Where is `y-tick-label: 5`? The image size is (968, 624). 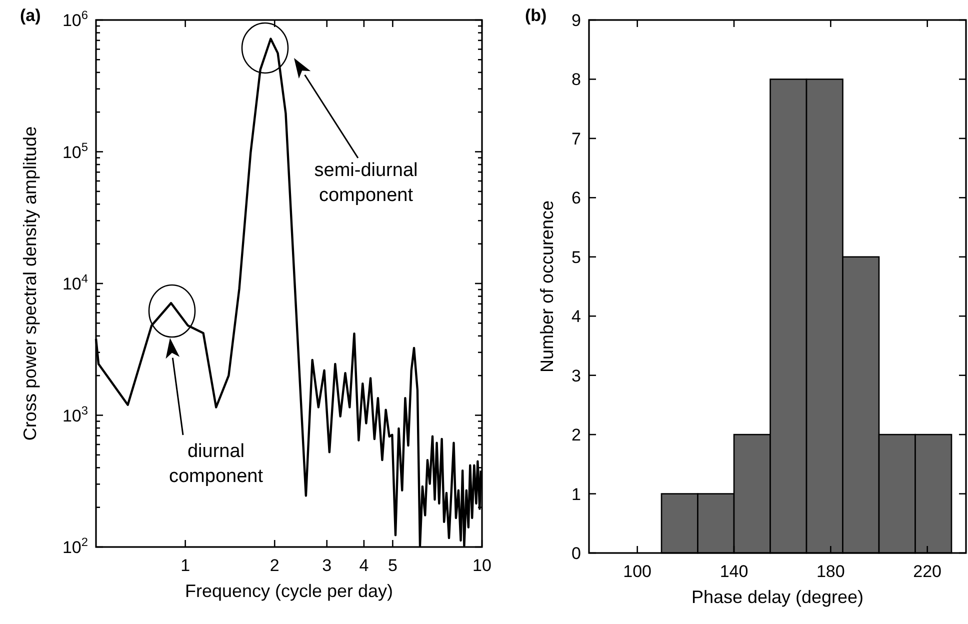 y-tick-label: 5 is located at coordinates (576, 257).